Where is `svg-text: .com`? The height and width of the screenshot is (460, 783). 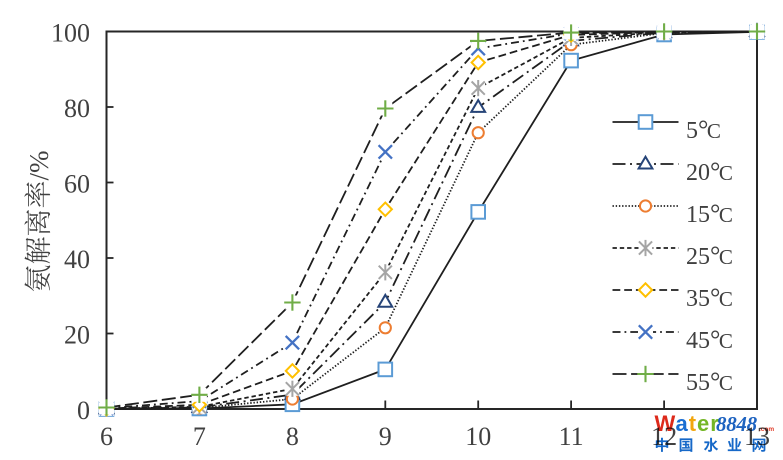
svg-text: .com is located at coordinates (766, 429).